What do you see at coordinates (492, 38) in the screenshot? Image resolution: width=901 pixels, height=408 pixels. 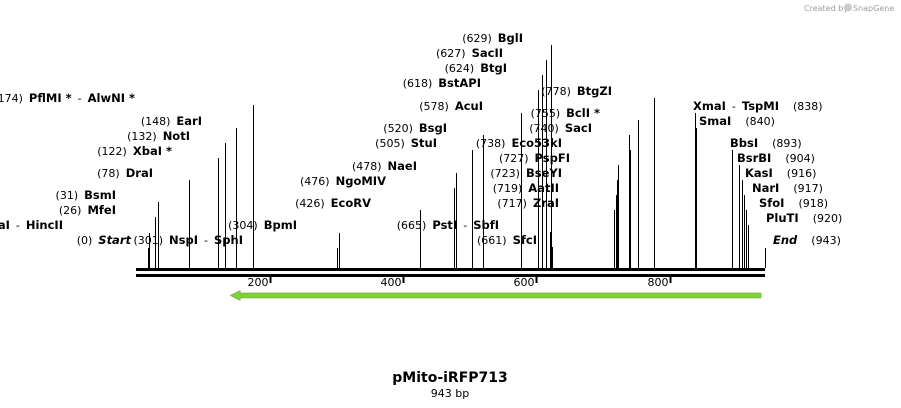 I see `site-label: (629) BglI` at bounding box center [492, 38].